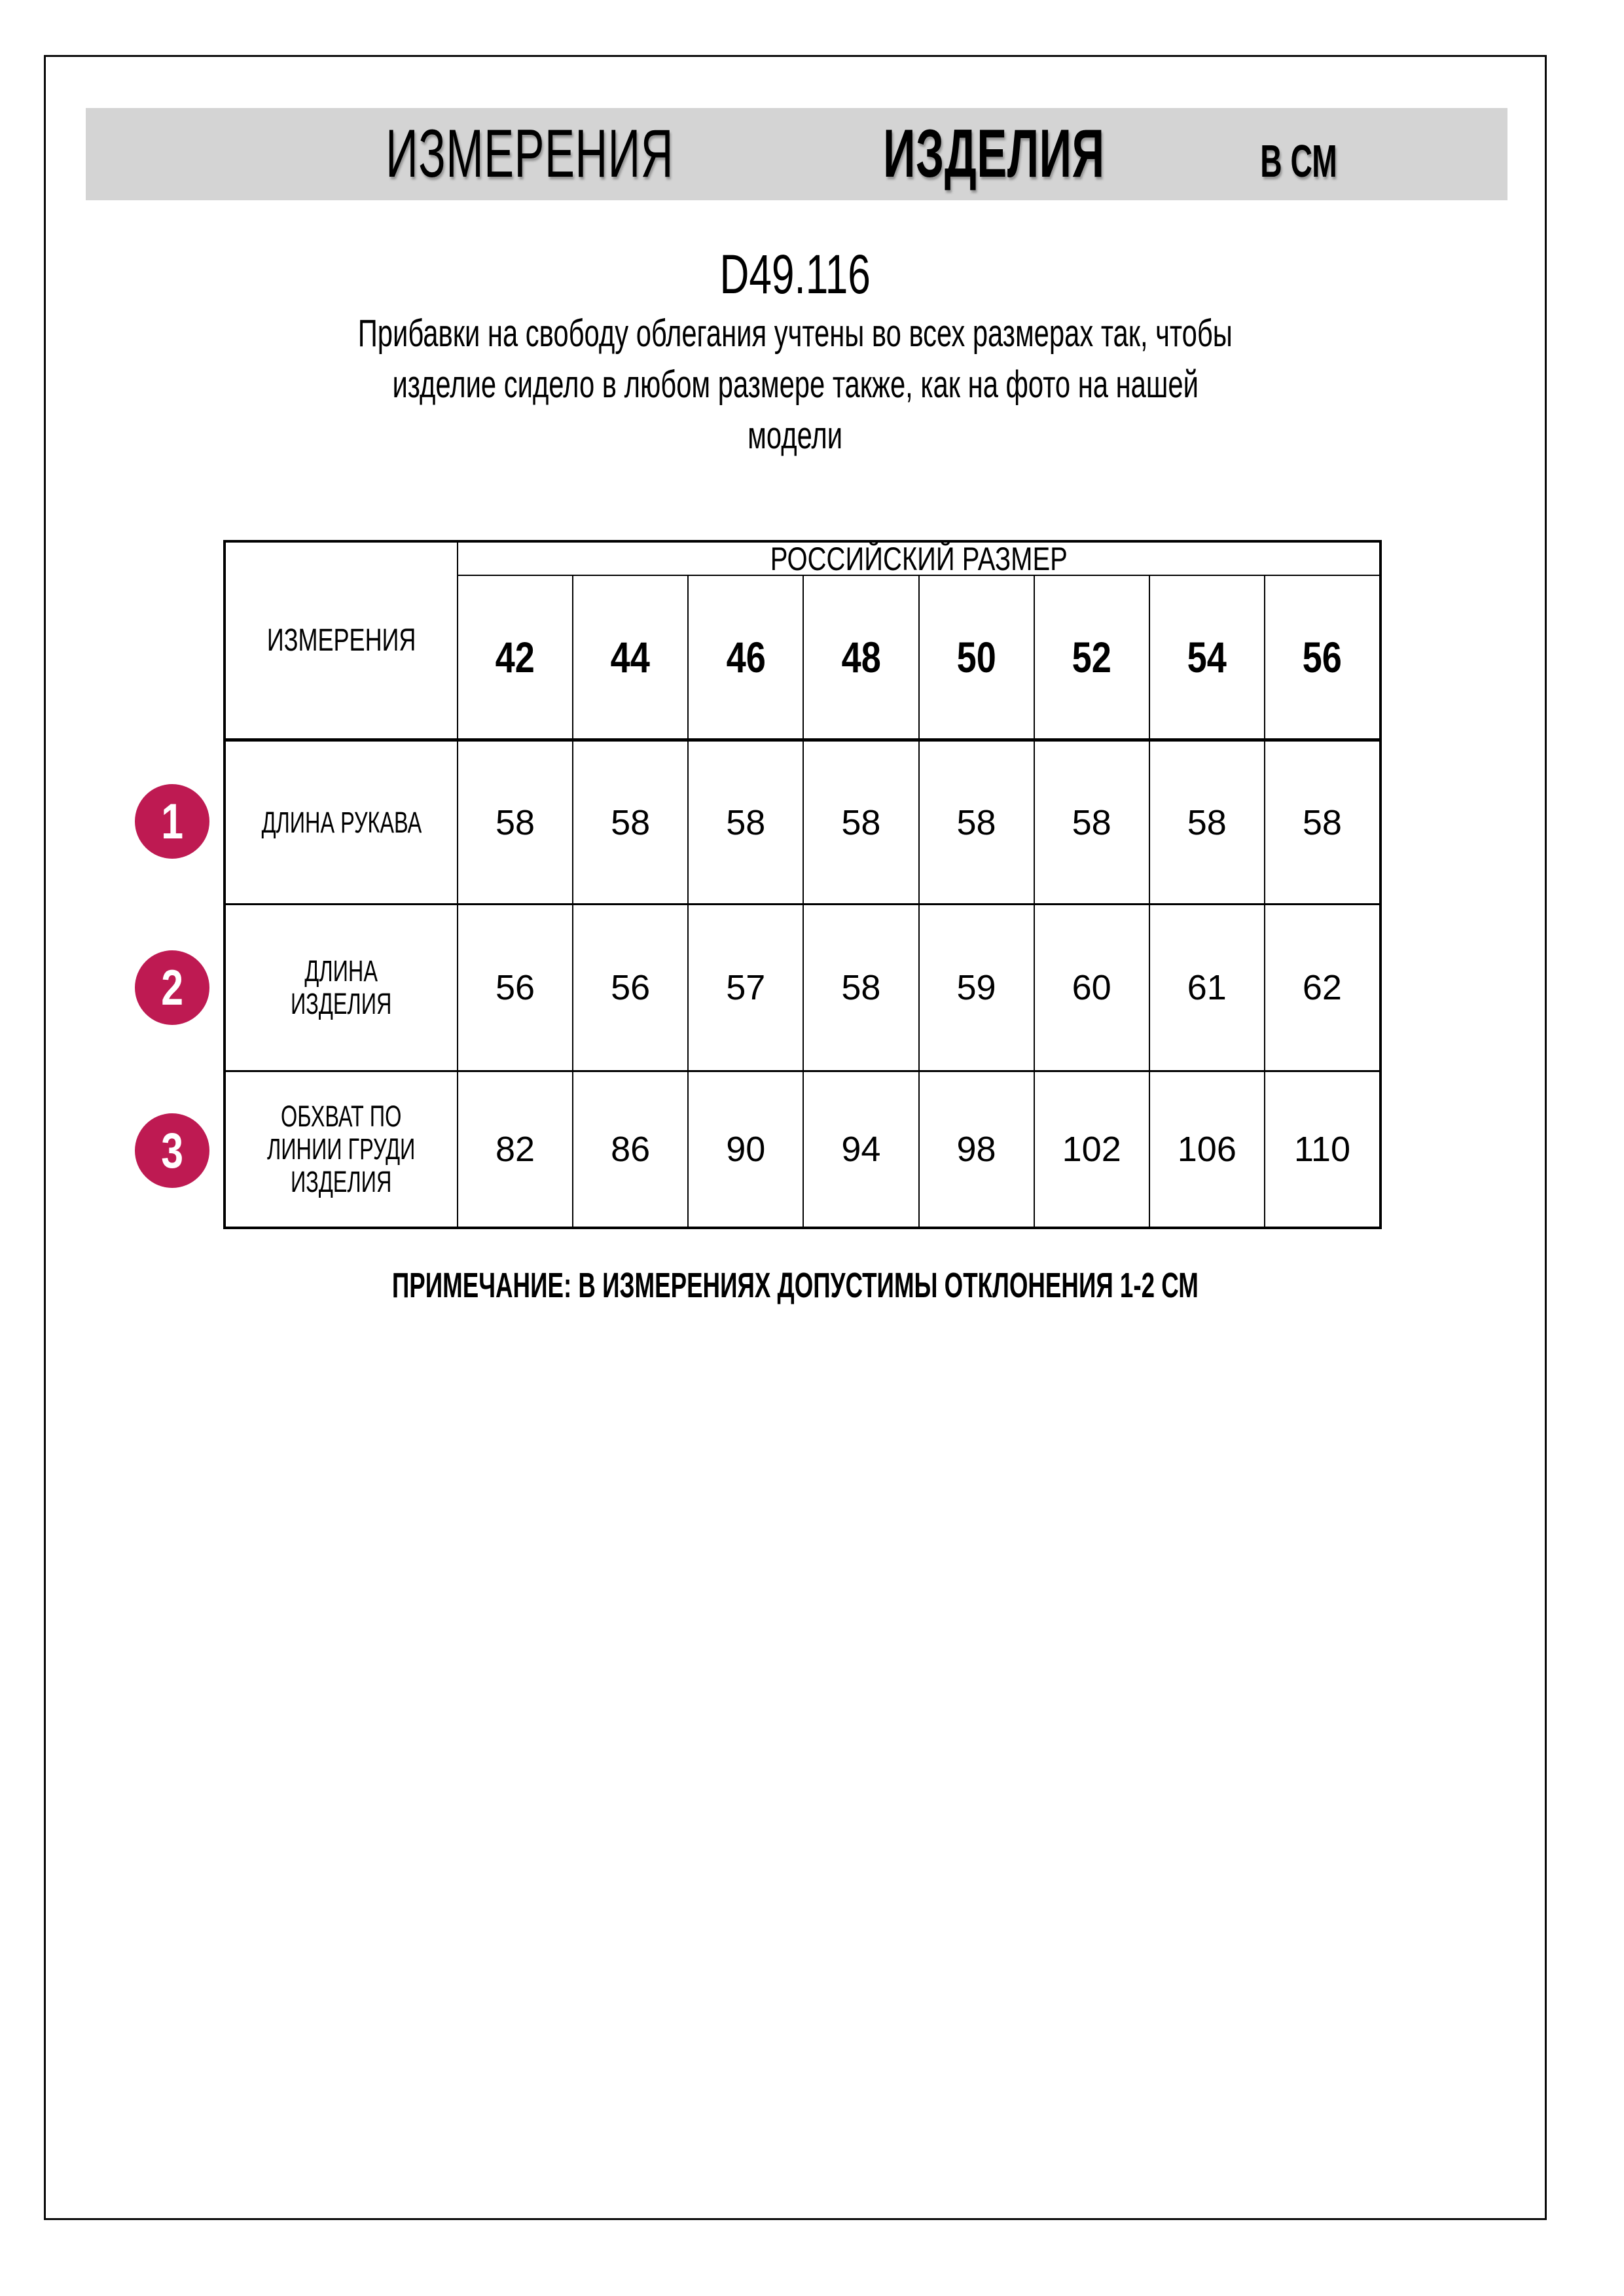 The image size is (1624, 2296). I want to click on size-column-header-46: 46, so click(745, 657).